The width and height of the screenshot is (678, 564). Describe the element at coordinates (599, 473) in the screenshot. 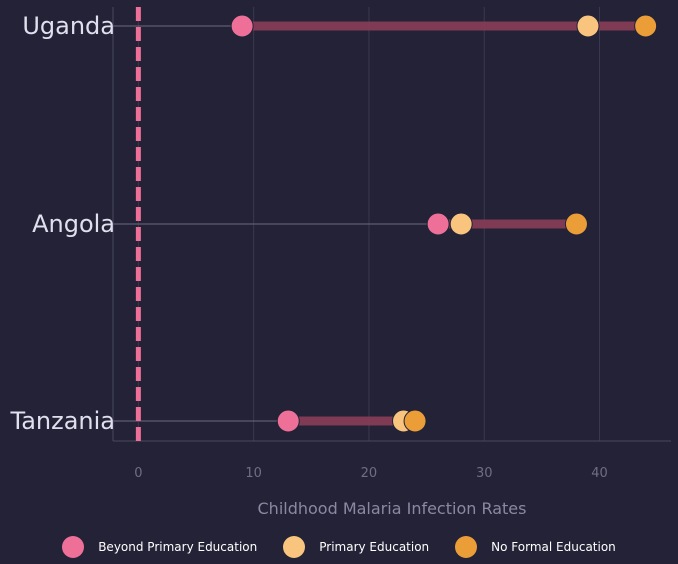

I see `x-tick-label: 40` at that location.